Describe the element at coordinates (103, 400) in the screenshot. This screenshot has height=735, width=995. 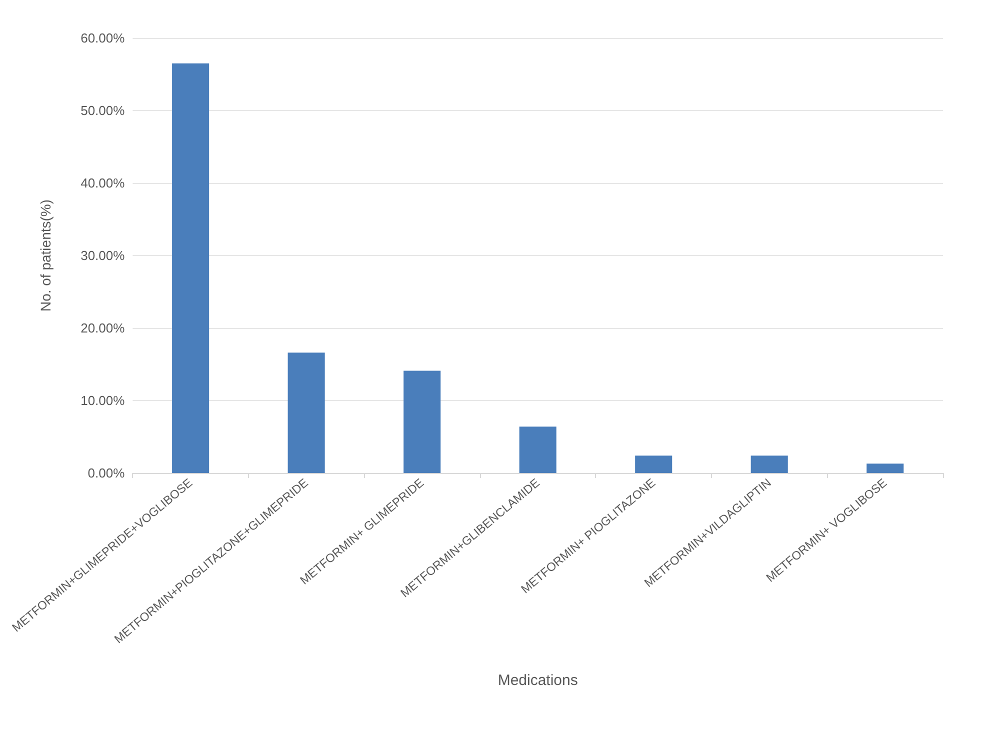
I see `y-tick-label: 10.00%` at that location.